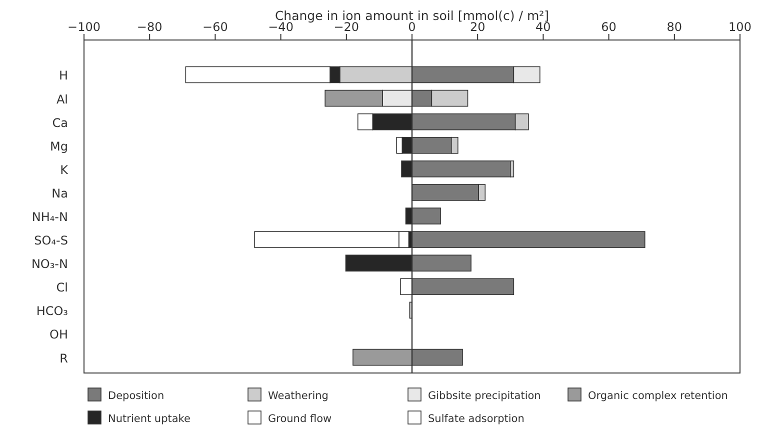 Image resolution: width=764 pixels, height=426 pixels. I want to click on x-tick-label: −100, so click(84, 27).